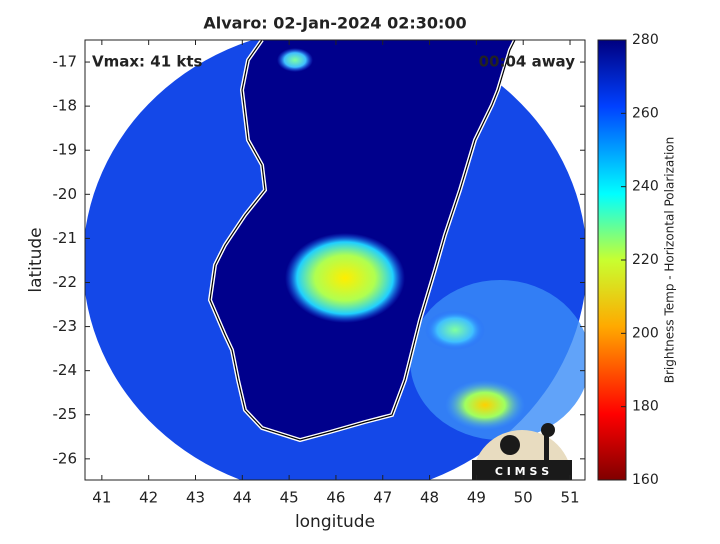  Describe the element at coordinates (65, 282) in the screenshot. I see `y-tick-label: -22` at that location.